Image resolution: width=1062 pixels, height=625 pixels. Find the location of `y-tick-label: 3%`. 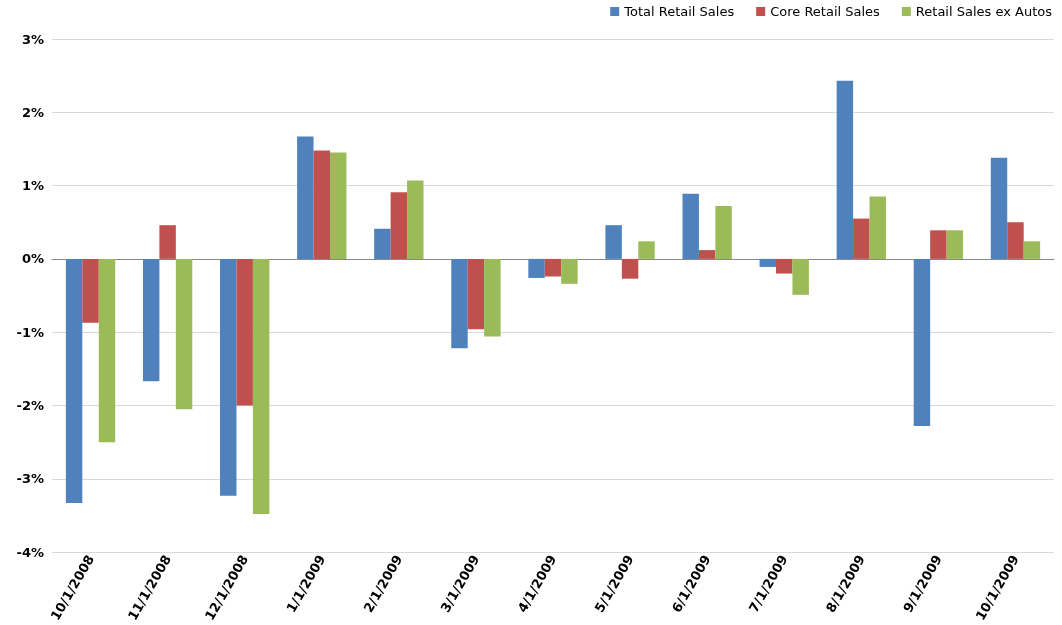

y-tick-label: 3% is located at coordinates (32, 39).